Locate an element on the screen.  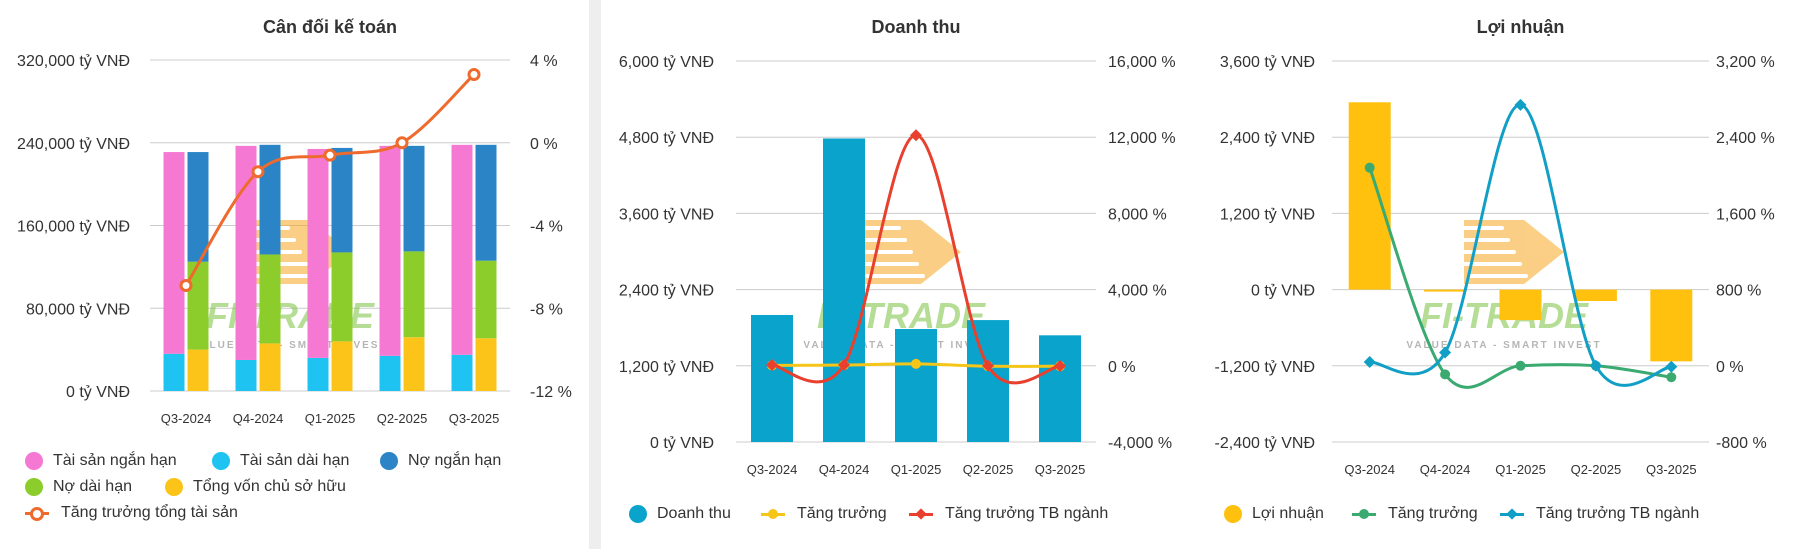
legend-item: Tăng trưởng tổng tài sản is located at coordinates (131, 513).